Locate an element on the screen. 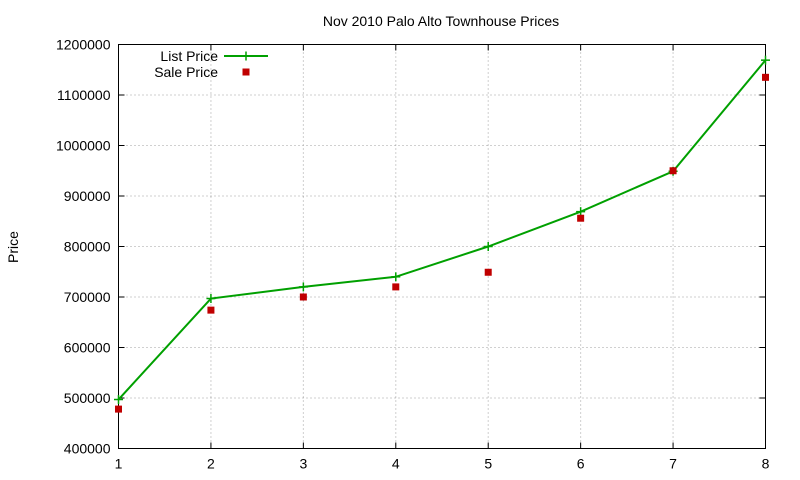 Image resolution: width=800 pixels, height=480 pixels. y-tick-label: 1200000 is located at coordinates (83, 45).